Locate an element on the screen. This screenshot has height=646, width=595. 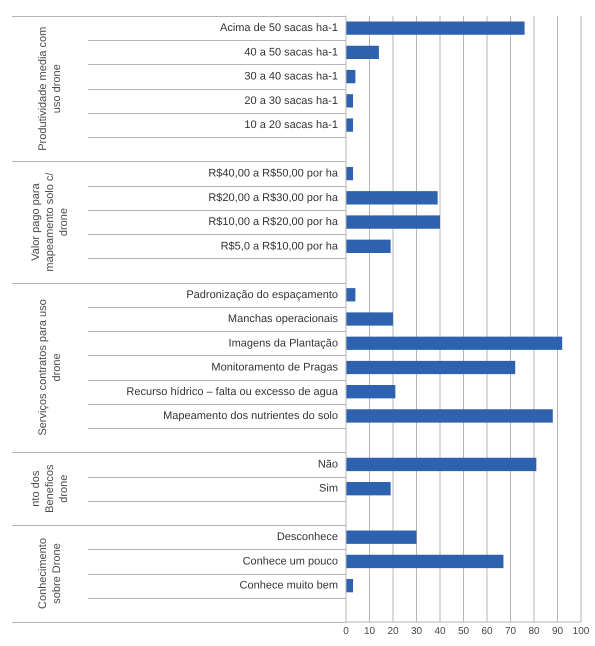
y-tick-label: Desconhece is located at coordinates (307, 537).